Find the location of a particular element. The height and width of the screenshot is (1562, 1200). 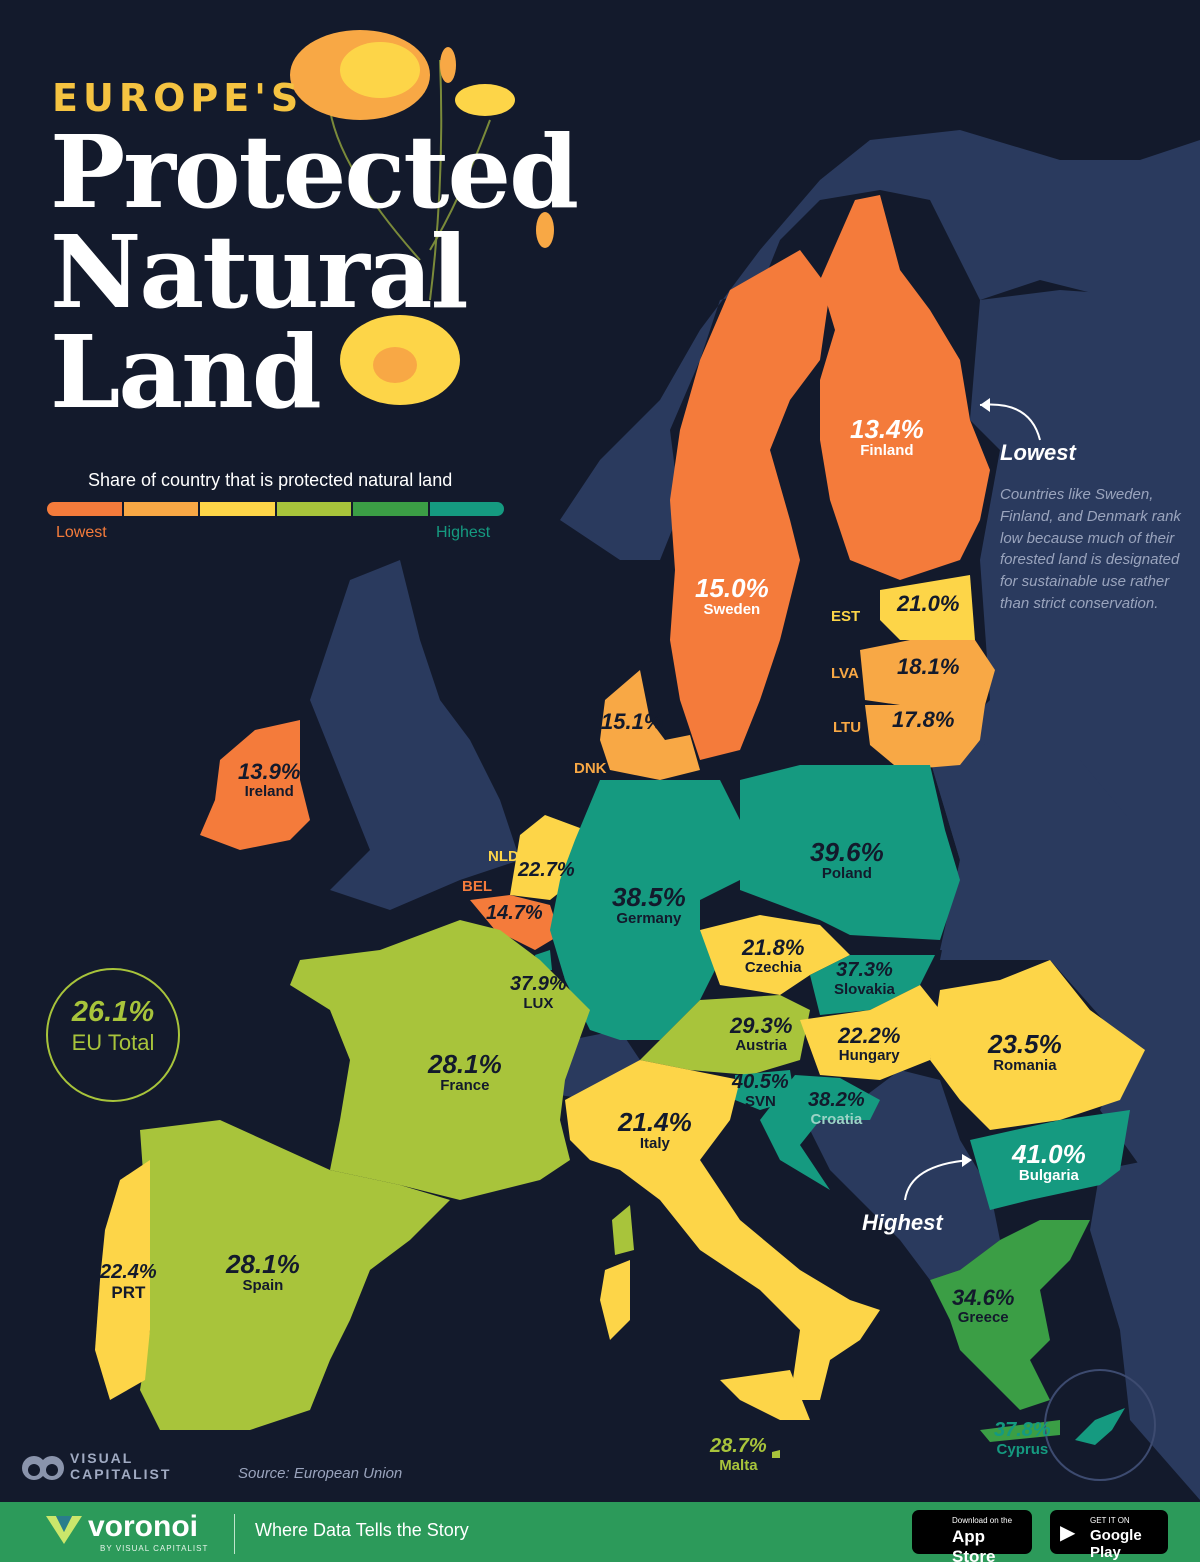

country-ireland is located at coordinates (255, 785).